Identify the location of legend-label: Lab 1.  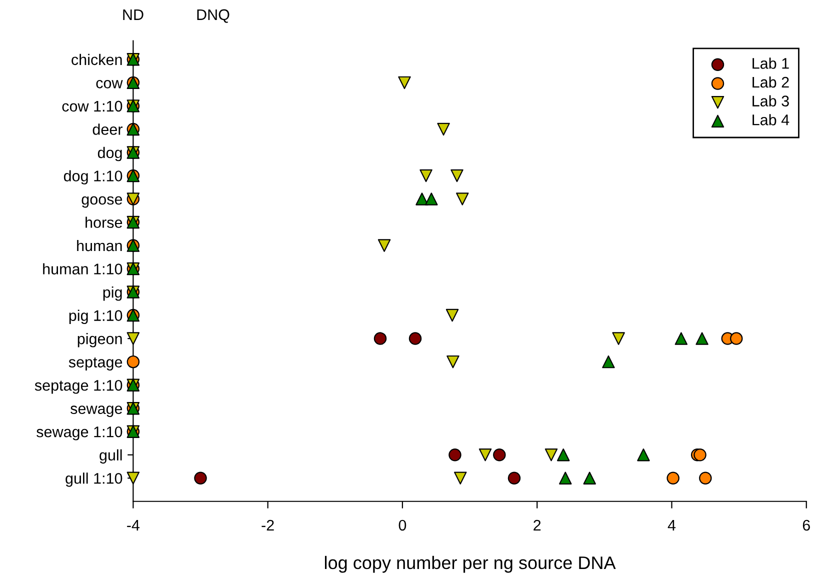
(770, 63).